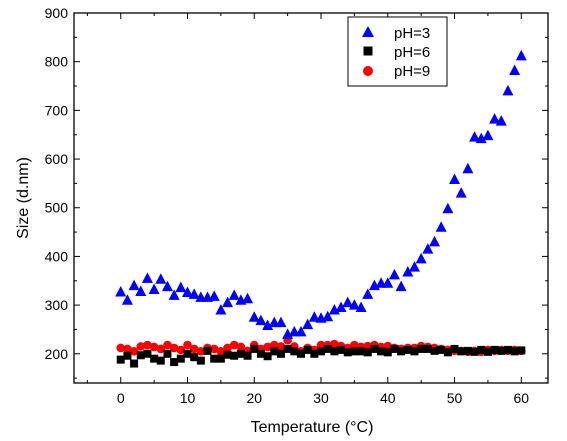  Describe the element at coordinates (368, 31) in the screenshot. I see `legend-marker-ph3` at that location.